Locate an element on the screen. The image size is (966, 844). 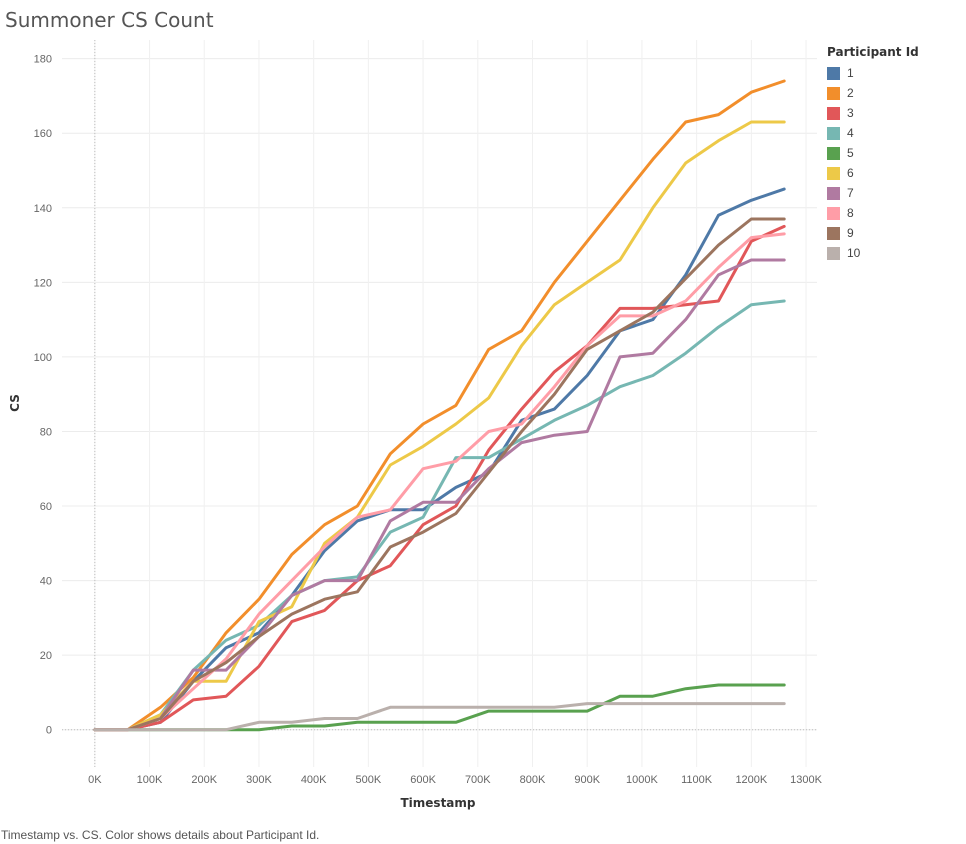
legend-label: 5 is located at coordinates (850, 153).